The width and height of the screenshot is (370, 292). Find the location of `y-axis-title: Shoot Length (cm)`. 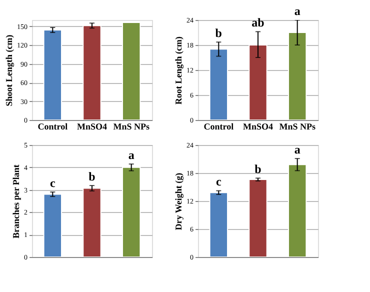

y-axis-title: Shoot Length (cm) is located at coordinates (9, 70).